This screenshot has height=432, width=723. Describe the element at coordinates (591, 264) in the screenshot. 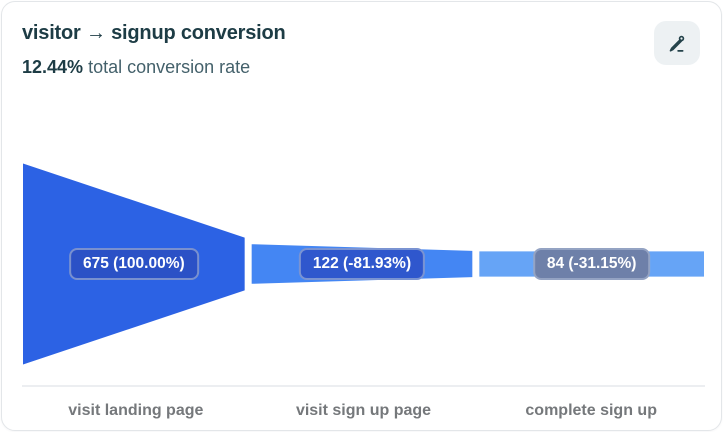

I see `funnel-value-pill-3: 84 (-31.15%)` at that location.